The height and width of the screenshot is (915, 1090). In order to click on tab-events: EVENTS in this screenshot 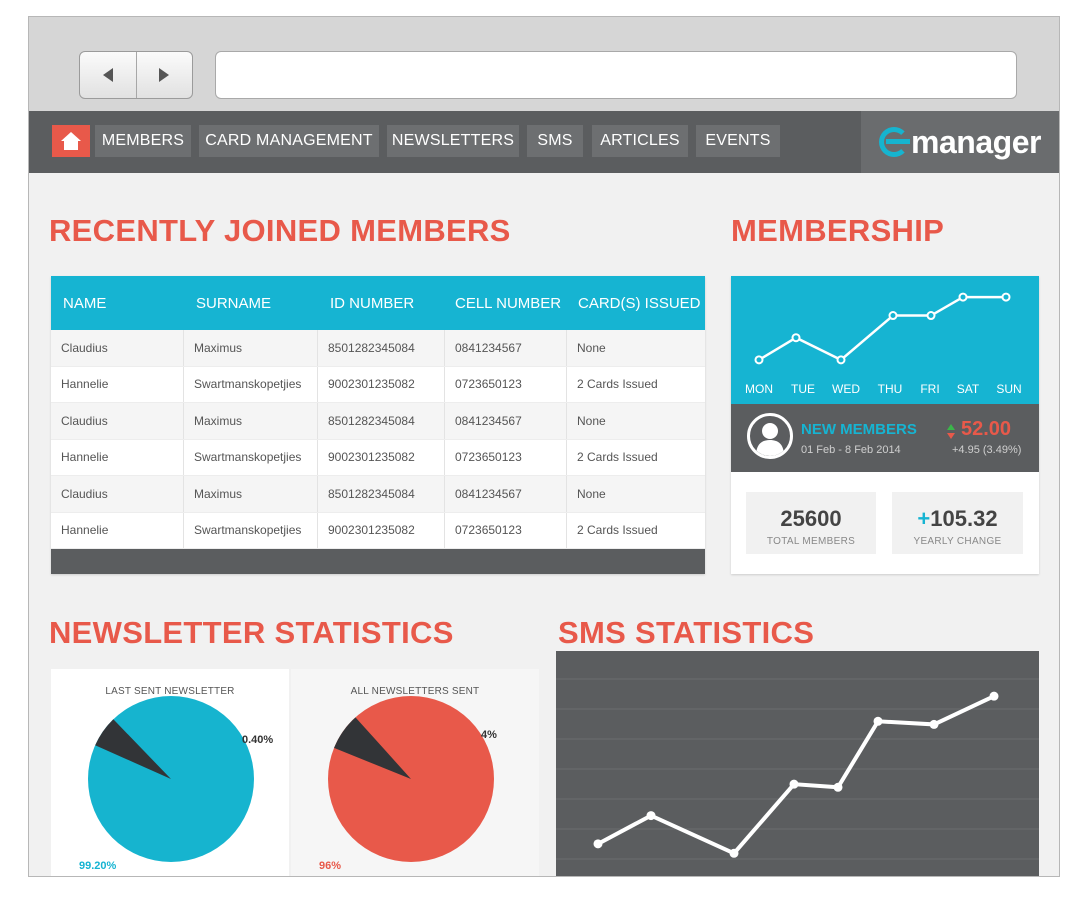, I will do `click(738, 141)`.